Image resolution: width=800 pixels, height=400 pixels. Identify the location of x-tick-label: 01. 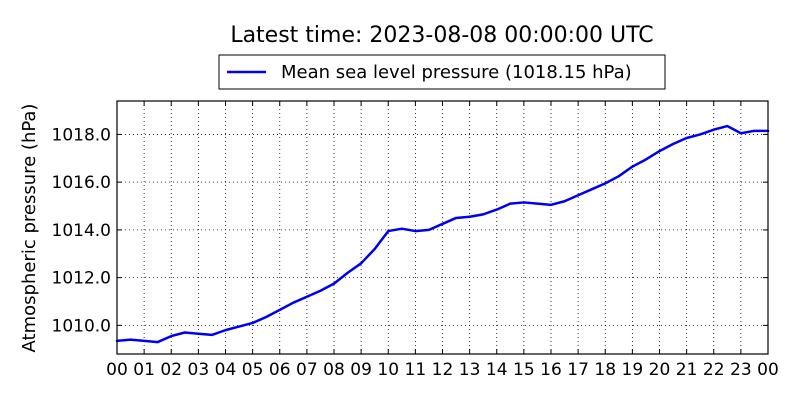
(144, 370).